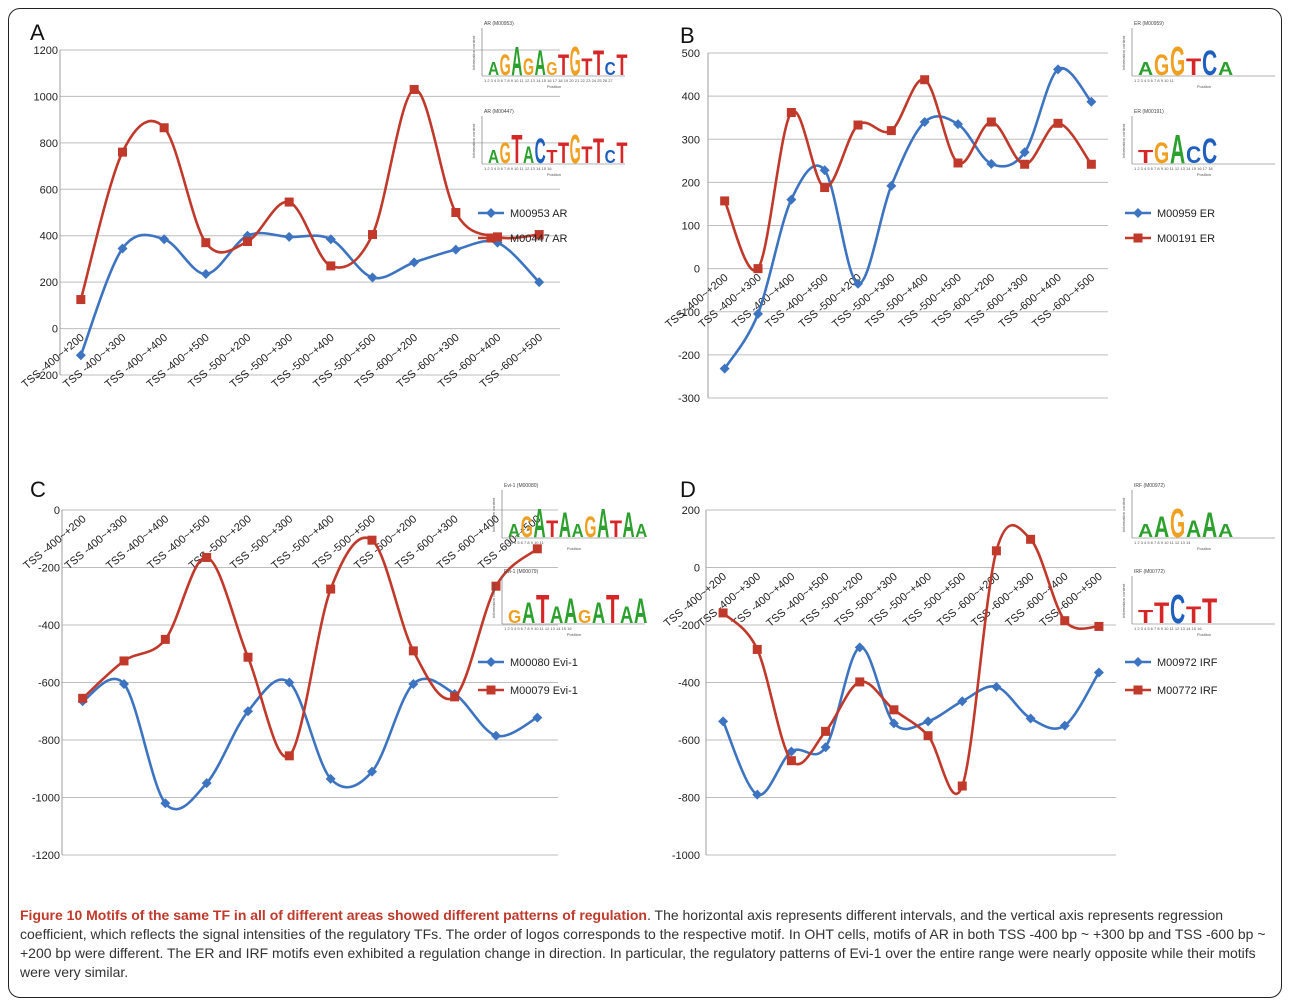  I want to click on legend-label: M00447 AR, so click(539, 239).